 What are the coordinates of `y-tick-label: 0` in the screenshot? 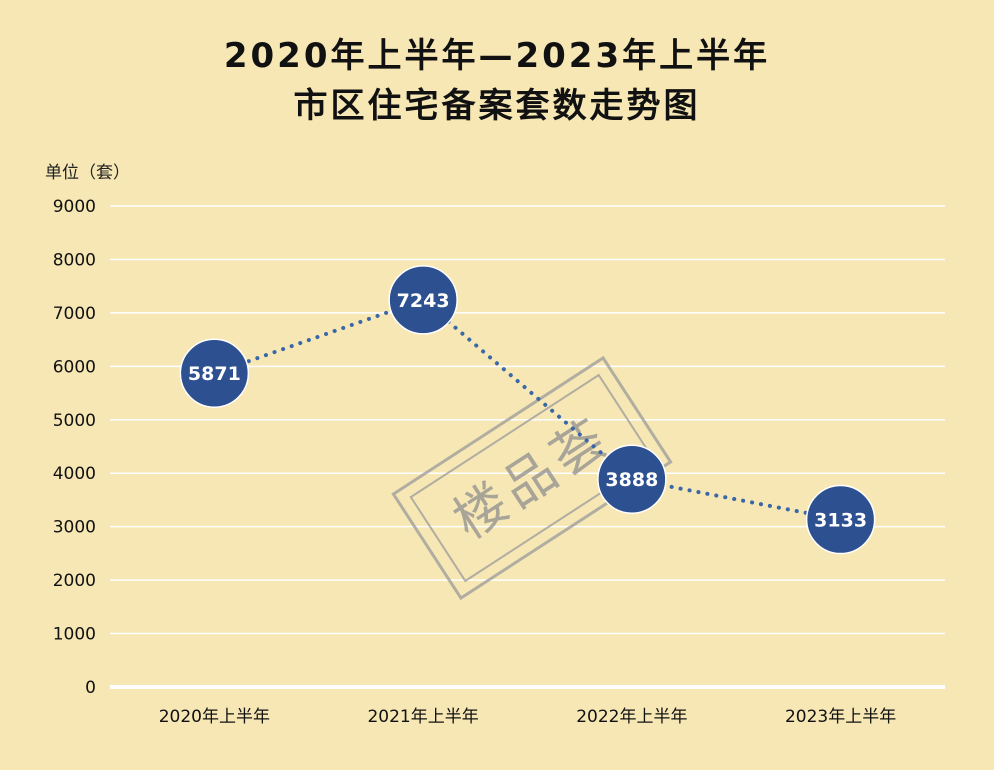 It's located at (90, 688).